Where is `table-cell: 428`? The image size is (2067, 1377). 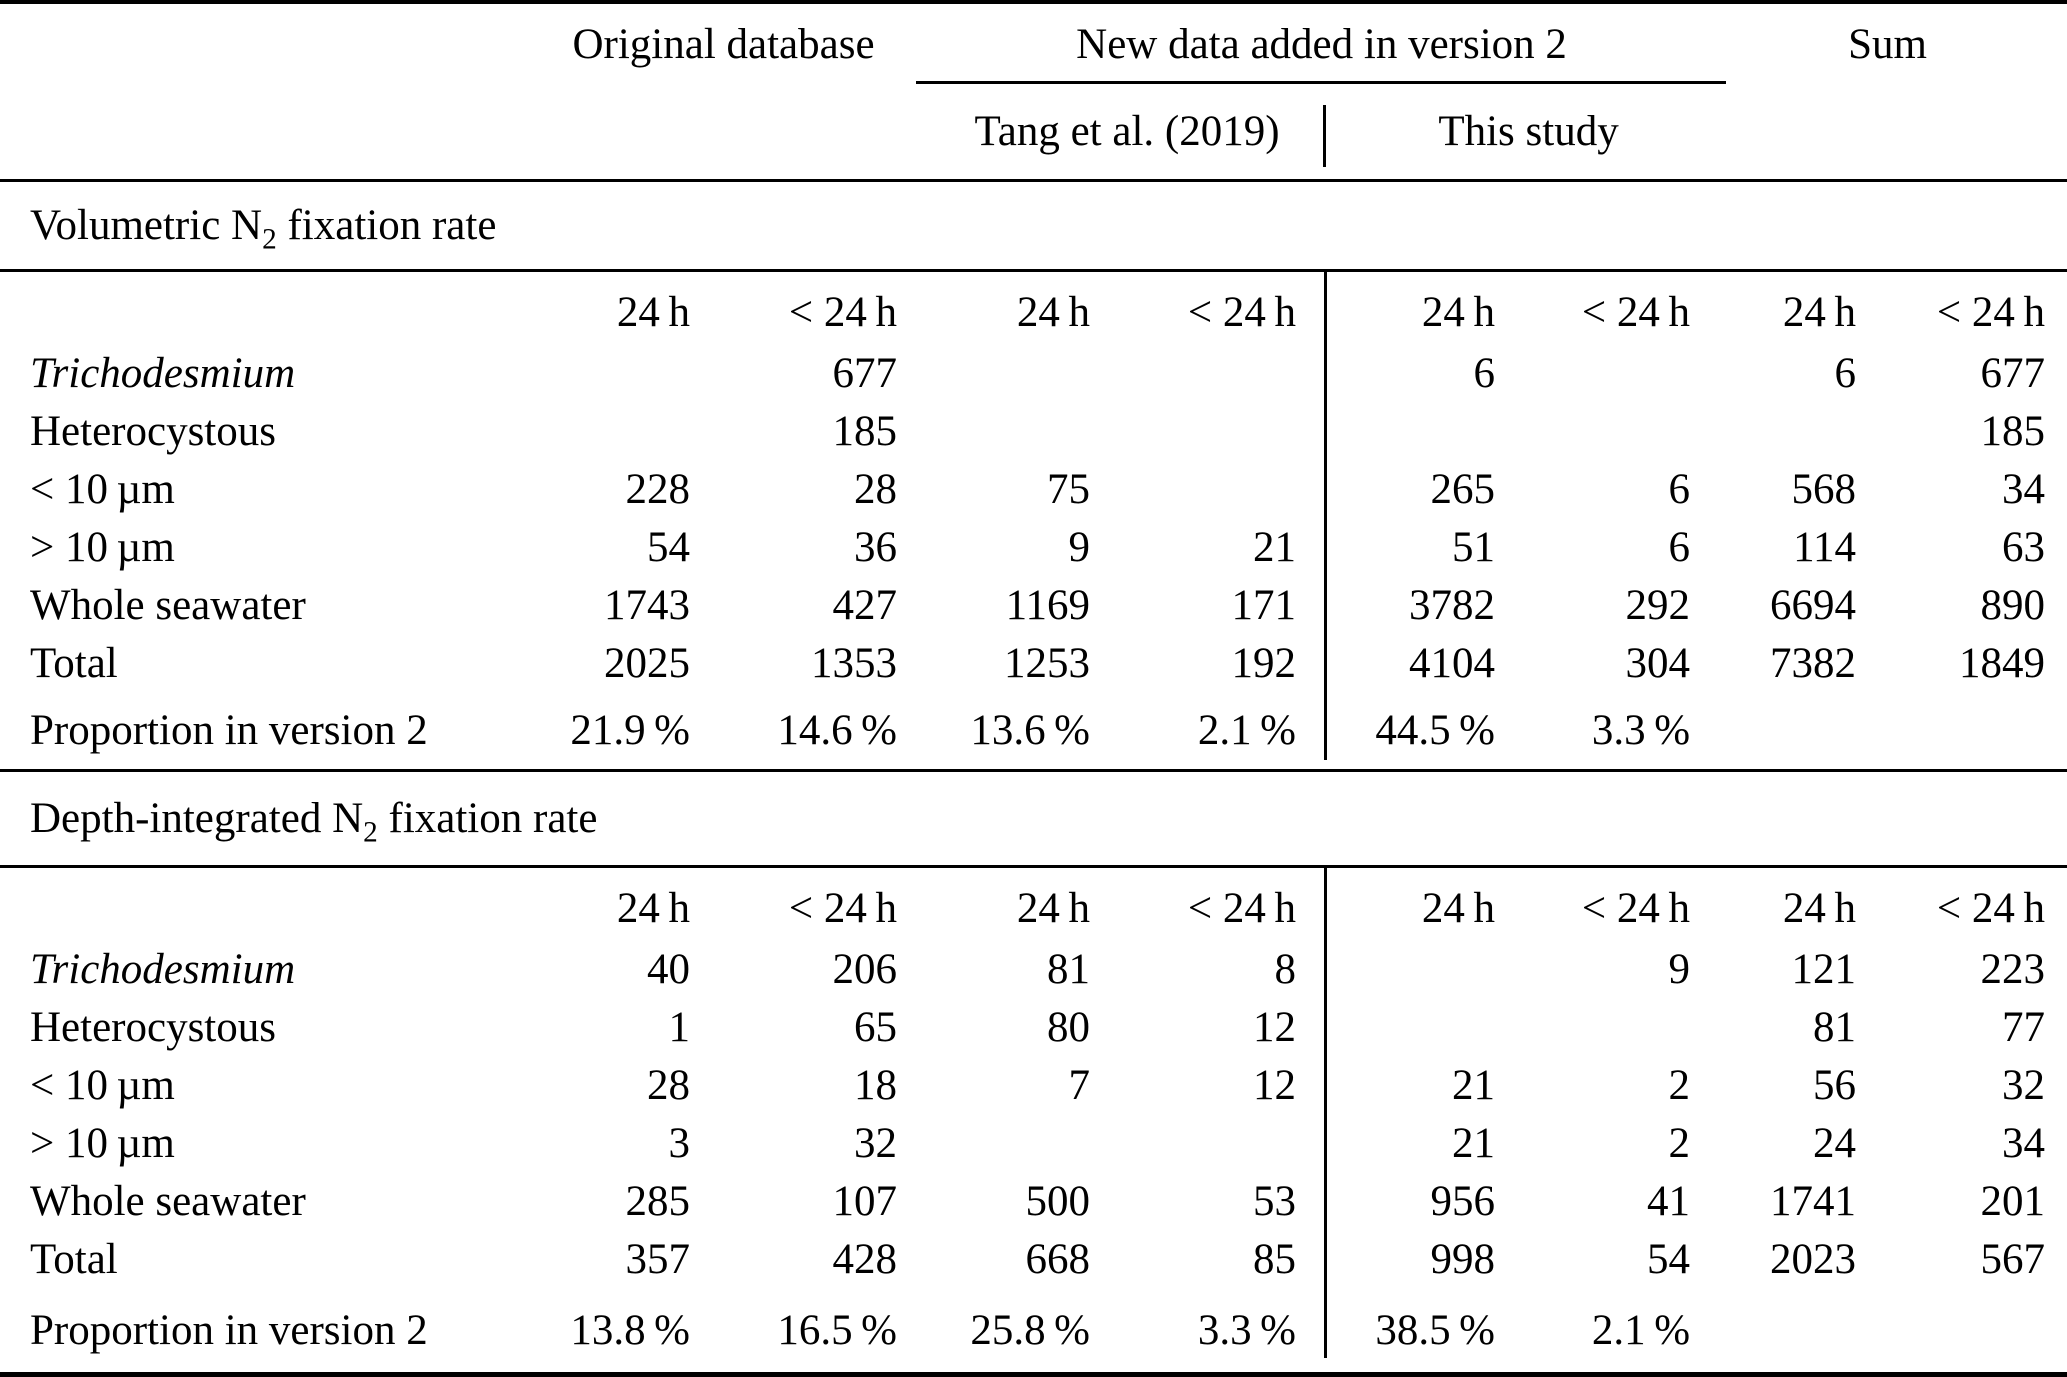 table-cell: 428 is located at coordinates (865, 1259).